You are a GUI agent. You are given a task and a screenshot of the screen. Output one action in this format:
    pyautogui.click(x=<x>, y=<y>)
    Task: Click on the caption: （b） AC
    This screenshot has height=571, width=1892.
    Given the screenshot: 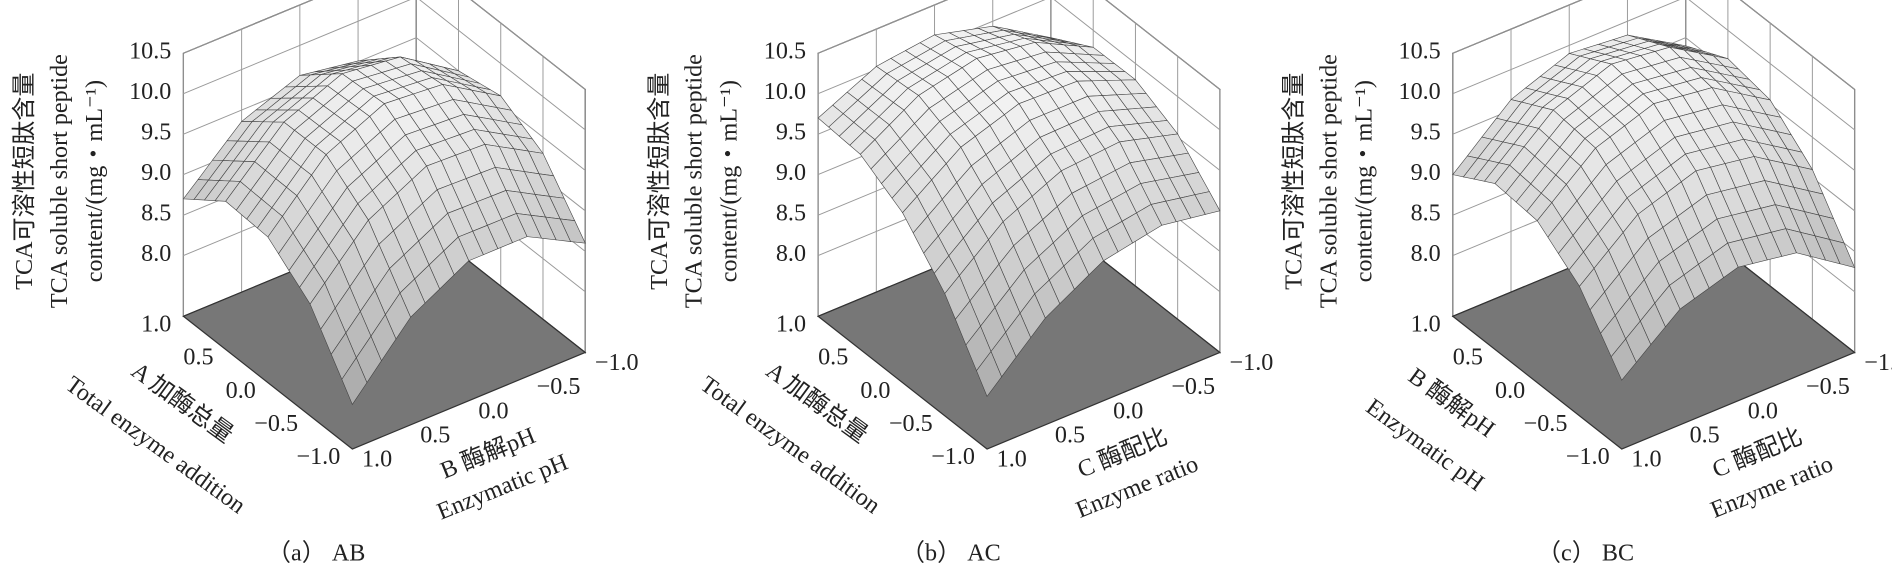 What is the action you would take?
    pyautogui.click(x=951, y=553)
    